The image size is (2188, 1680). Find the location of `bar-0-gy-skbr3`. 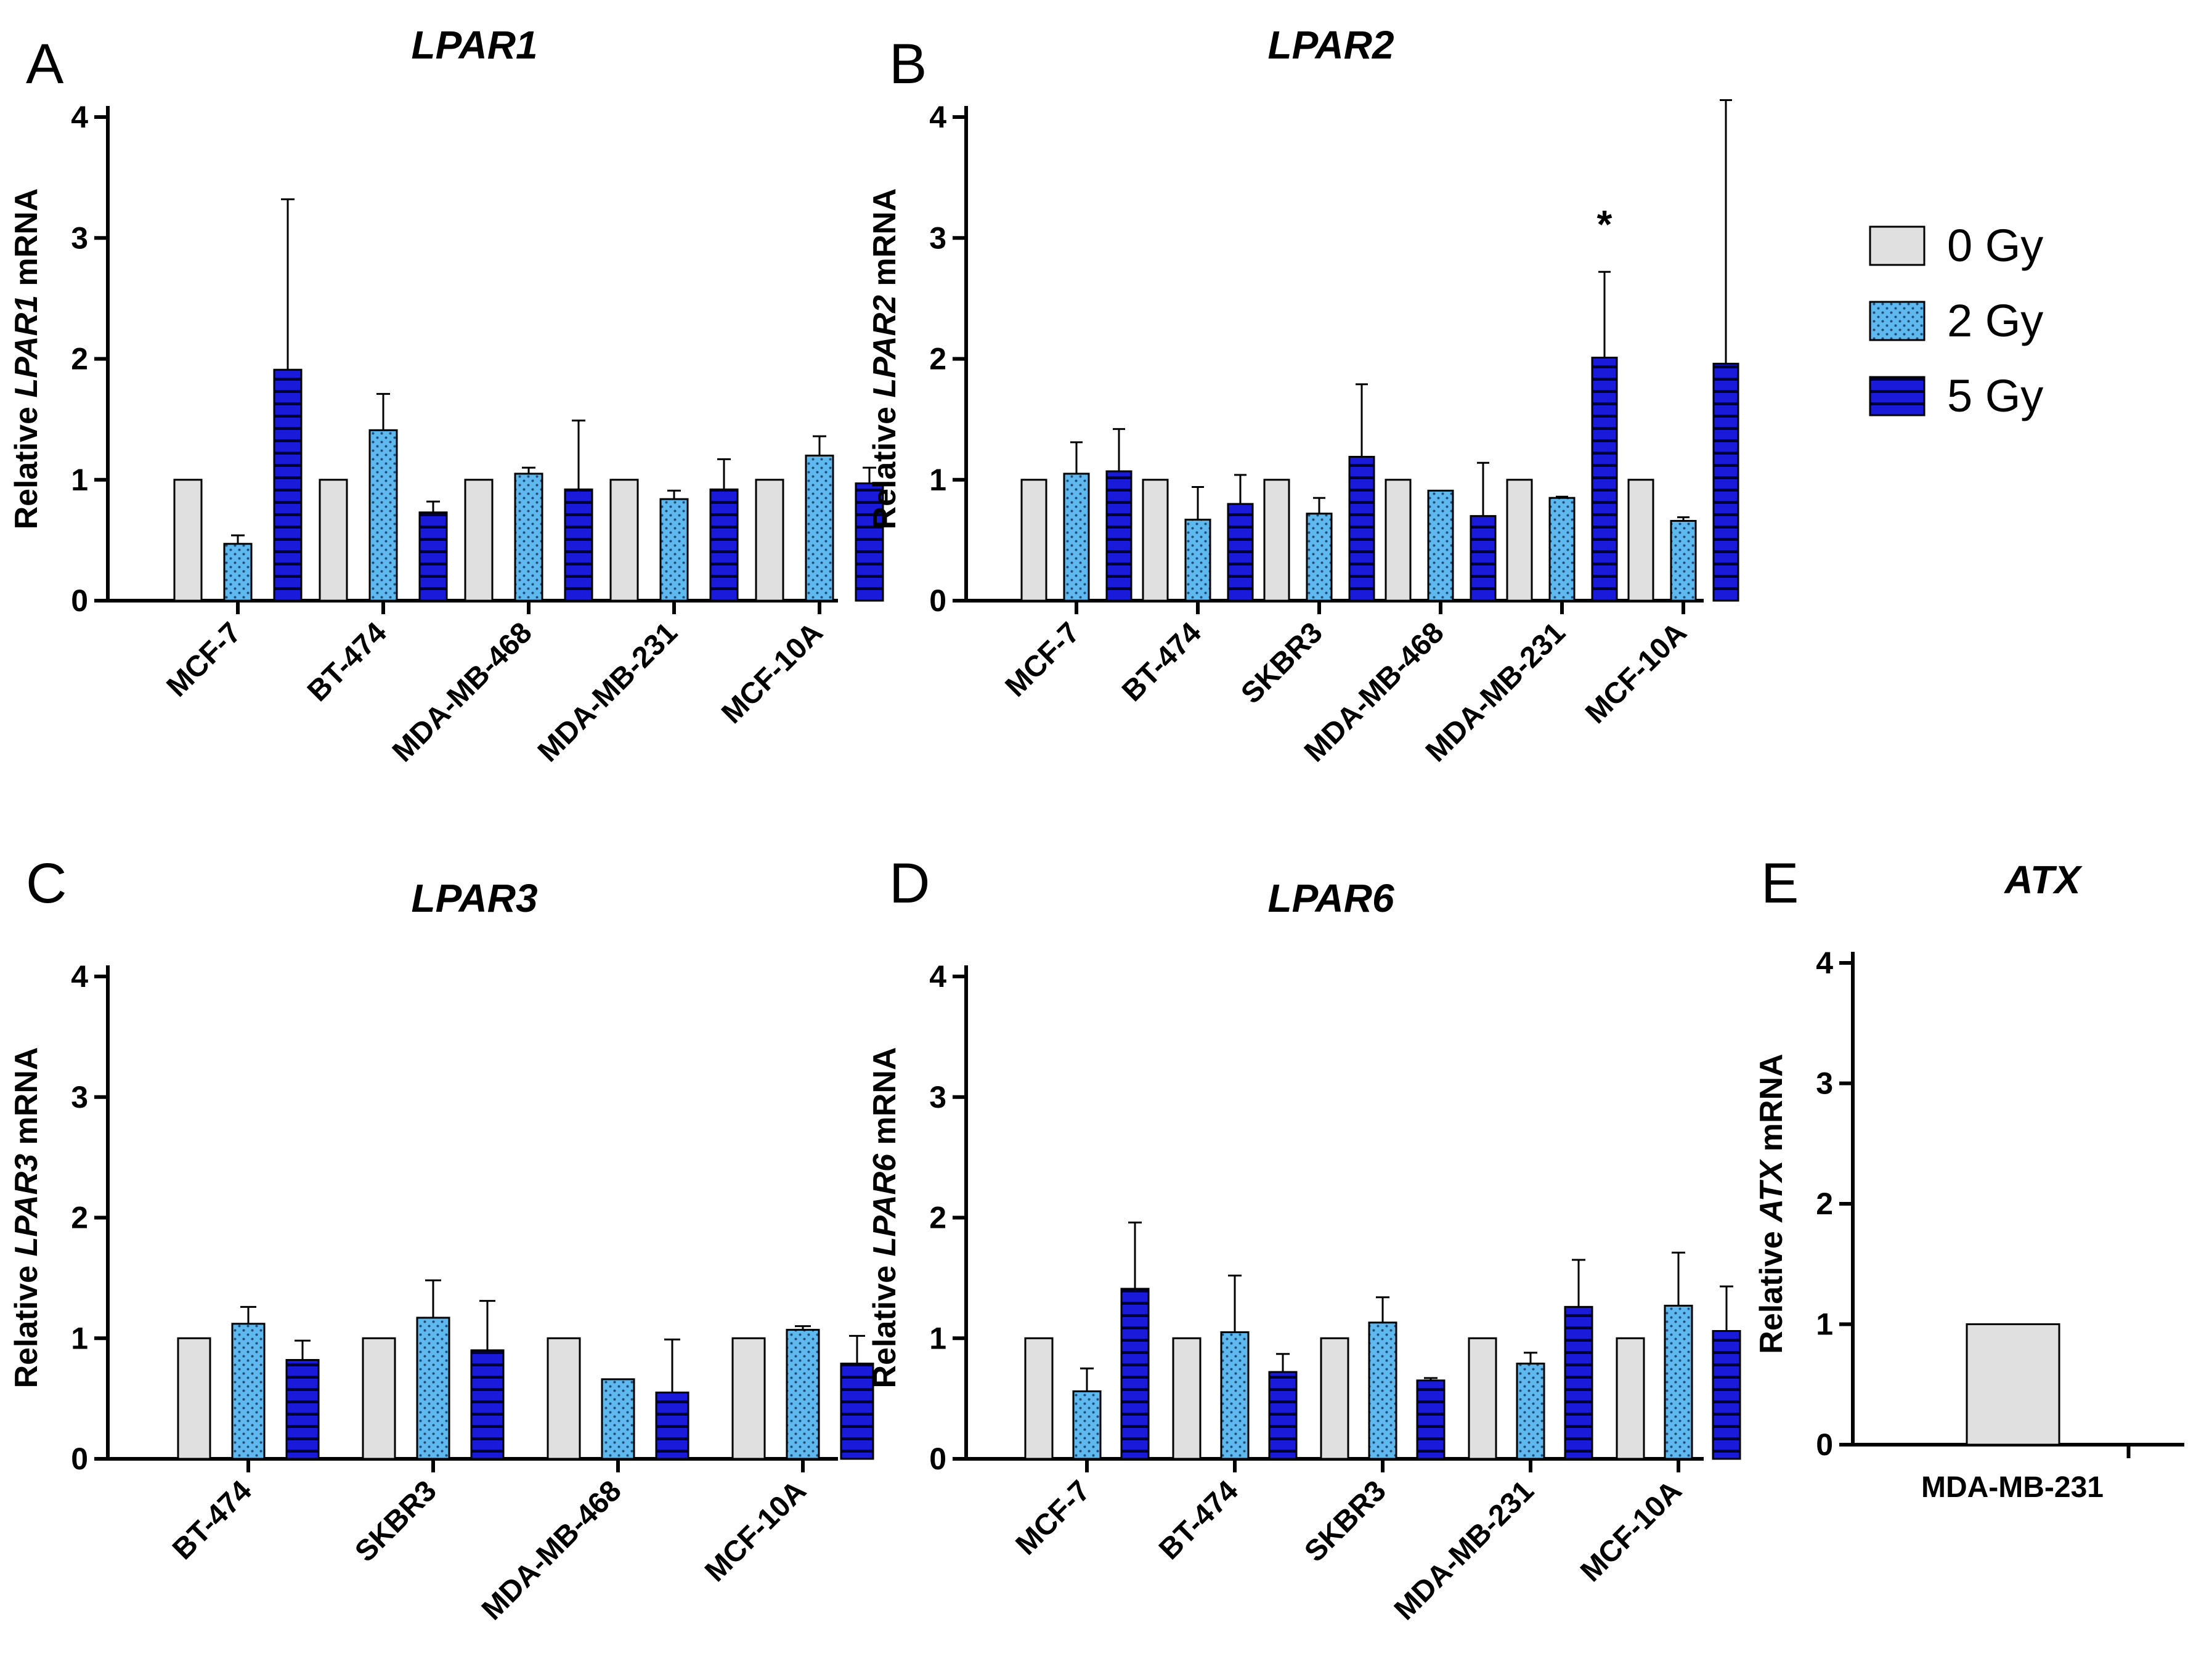

bar-0-gy-skbr3 is located at coordinates (1334, 1398).